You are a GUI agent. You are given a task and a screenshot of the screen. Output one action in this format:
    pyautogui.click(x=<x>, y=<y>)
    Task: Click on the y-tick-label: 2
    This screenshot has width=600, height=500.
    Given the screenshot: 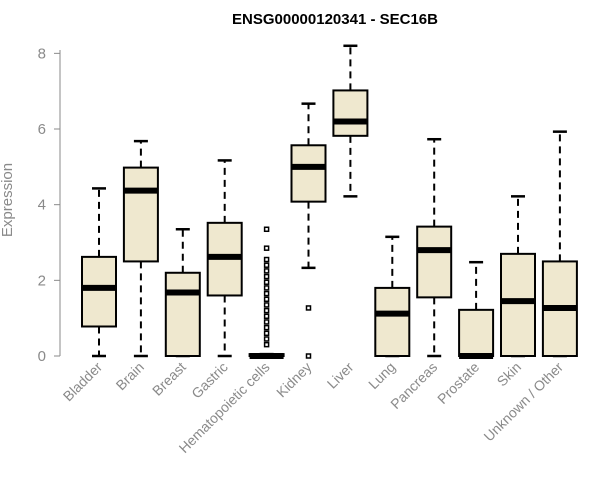 What is the action you would take?
    pyautogui.click(x=42, y=280)
    